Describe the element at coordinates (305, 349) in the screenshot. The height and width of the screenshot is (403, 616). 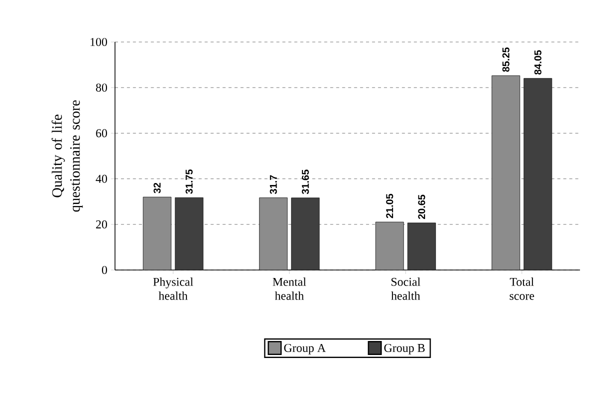
I see `legend-label: Group A` at that location.